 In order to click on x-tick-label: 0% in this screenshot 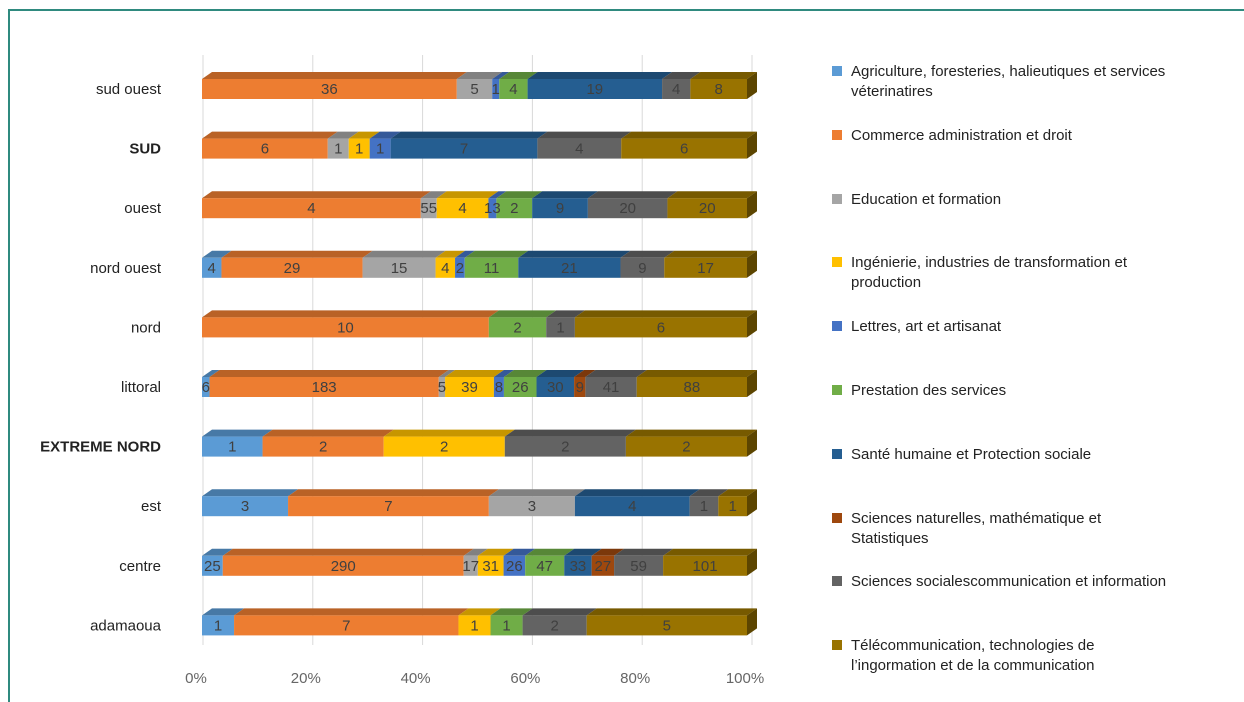, I will do `click(196, 678)`.